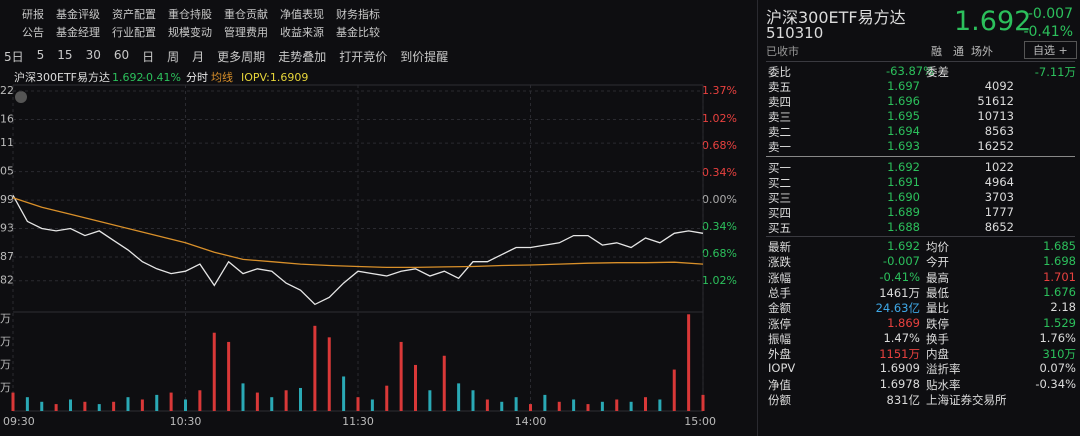 The width and height of the screenshot is (1080, 436). I want to click on bid-price: 1.691, so click(903, 182).